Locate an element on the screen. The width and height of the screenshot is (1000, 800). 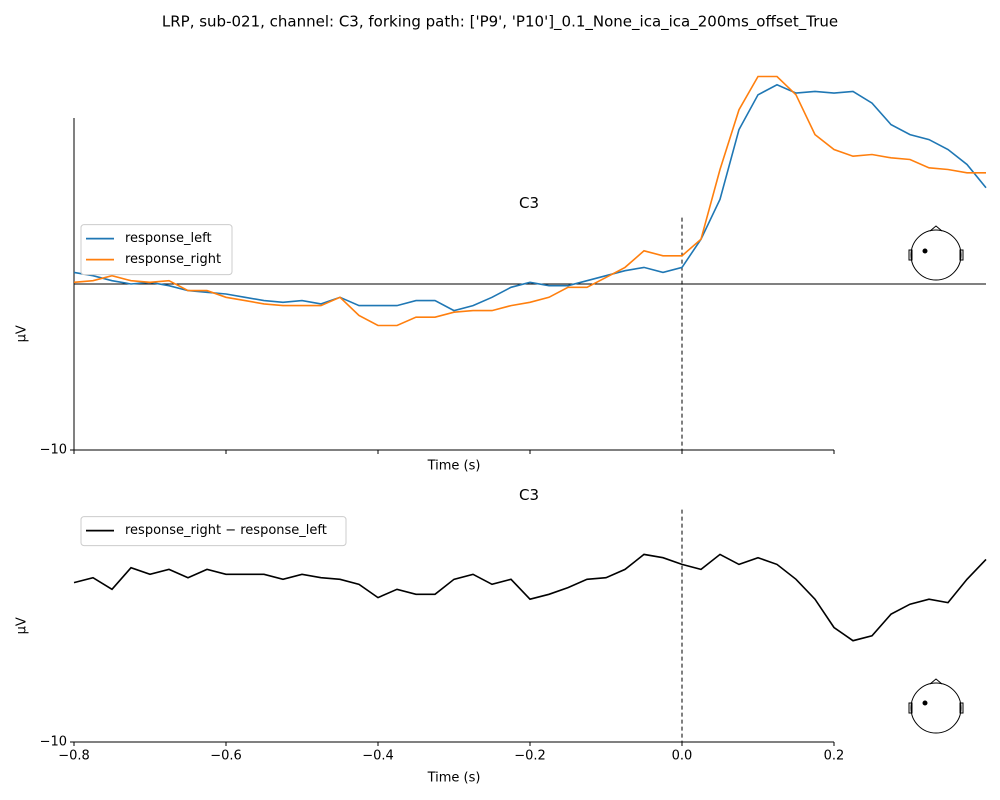
legend-label: response_right is located at coordinates (173, 259).